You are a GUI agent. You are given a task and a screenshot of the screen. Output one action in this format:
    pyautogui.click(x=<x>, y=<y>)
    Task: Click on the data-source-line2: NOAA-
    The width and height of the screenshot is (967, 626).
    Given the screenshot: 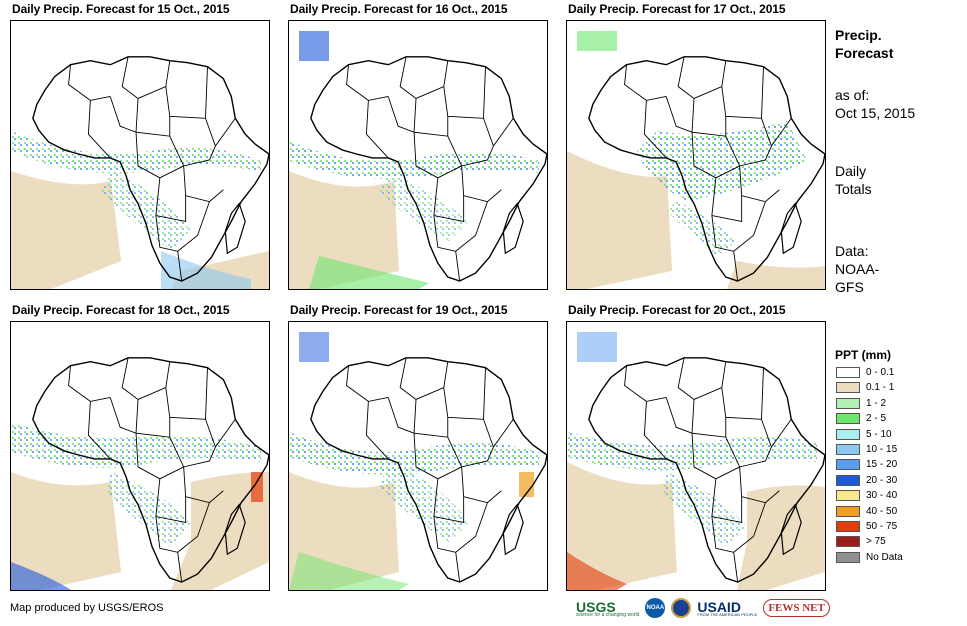 What is the action you would take?
    pyautogui.click(x=857, y=269)
    